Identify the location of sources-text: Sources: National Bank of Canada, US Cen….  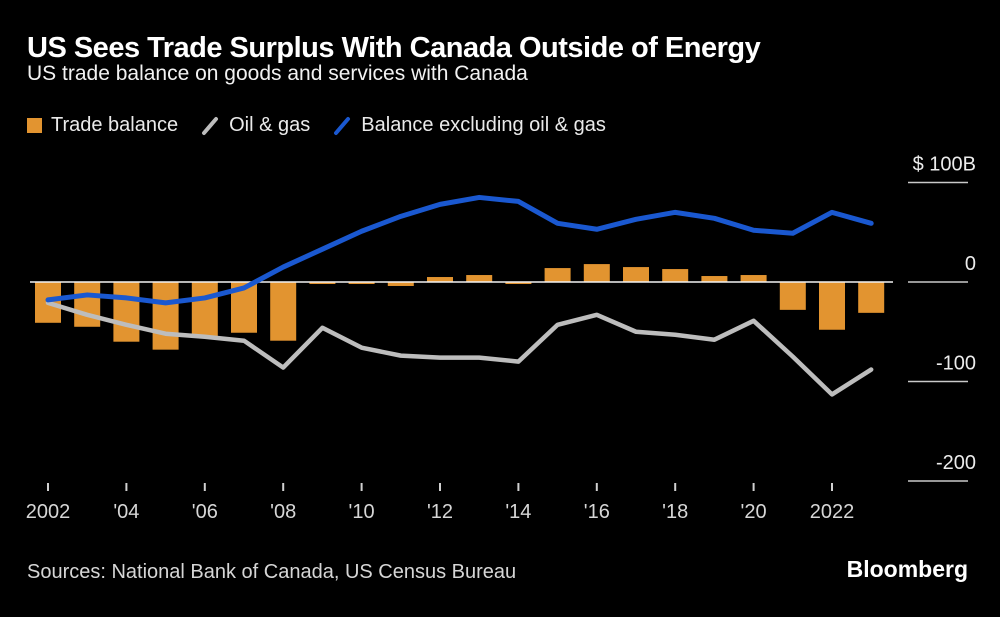
(272, 572).